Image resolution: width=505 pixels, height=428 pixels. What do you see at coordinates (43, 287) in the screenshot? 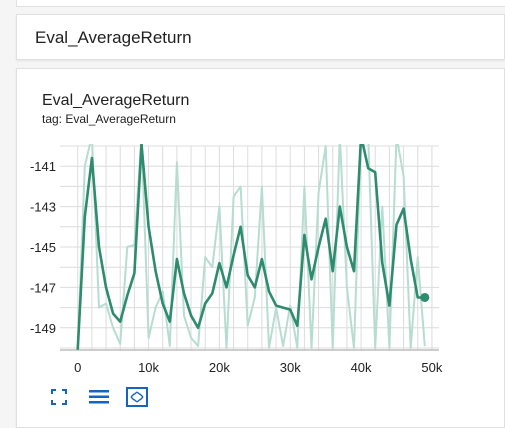
I see `y-tick-label: -147` at bounding box center [43, 287].